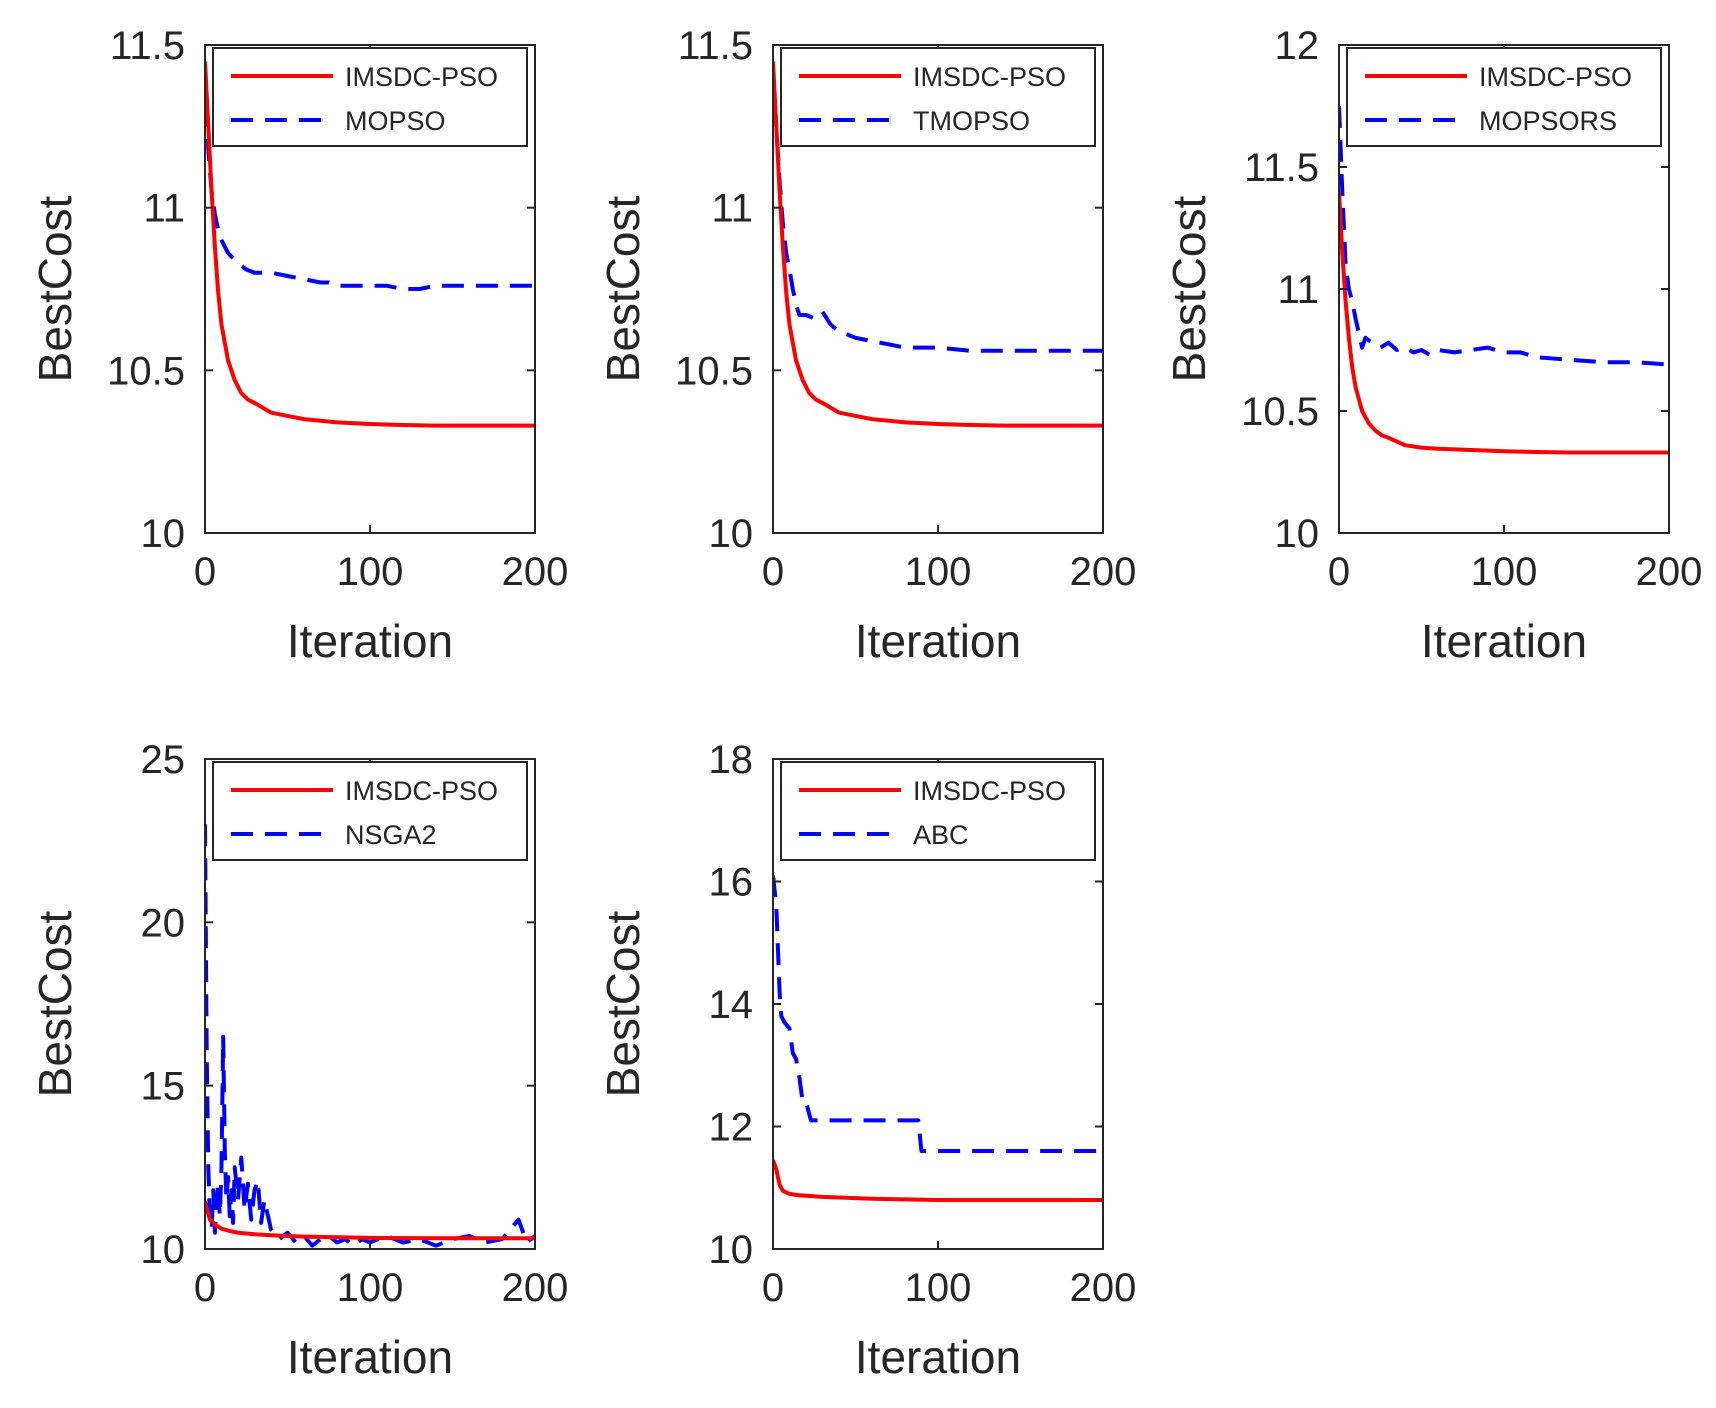  I want to click on legend-entry-label: MOPSO, so click(395, 121).